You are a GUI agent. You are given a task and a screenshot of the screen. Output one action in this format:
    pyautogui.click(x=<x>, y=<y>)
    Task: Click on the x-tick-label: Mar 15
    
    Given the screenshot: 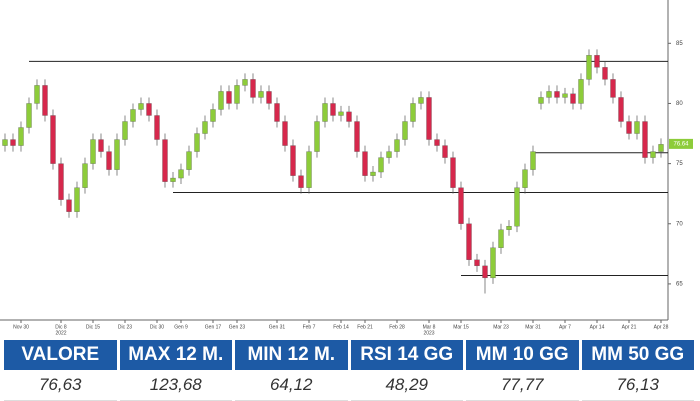 What is the action you would take?
    pyautogui.click(x=461, y=327)
    